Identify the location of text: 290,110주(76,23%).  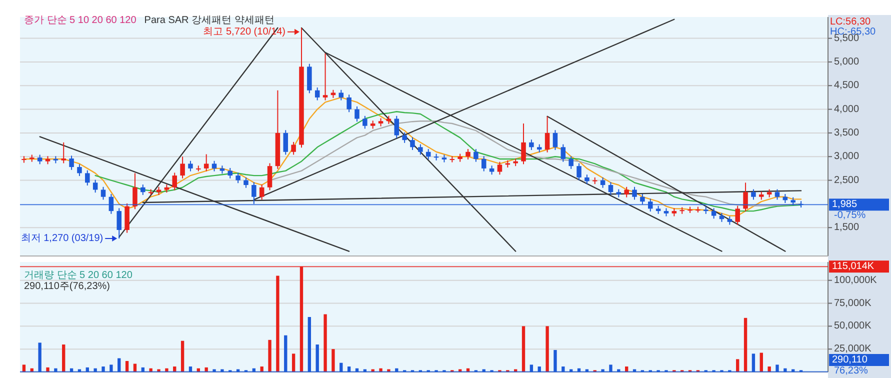
(67, 286).